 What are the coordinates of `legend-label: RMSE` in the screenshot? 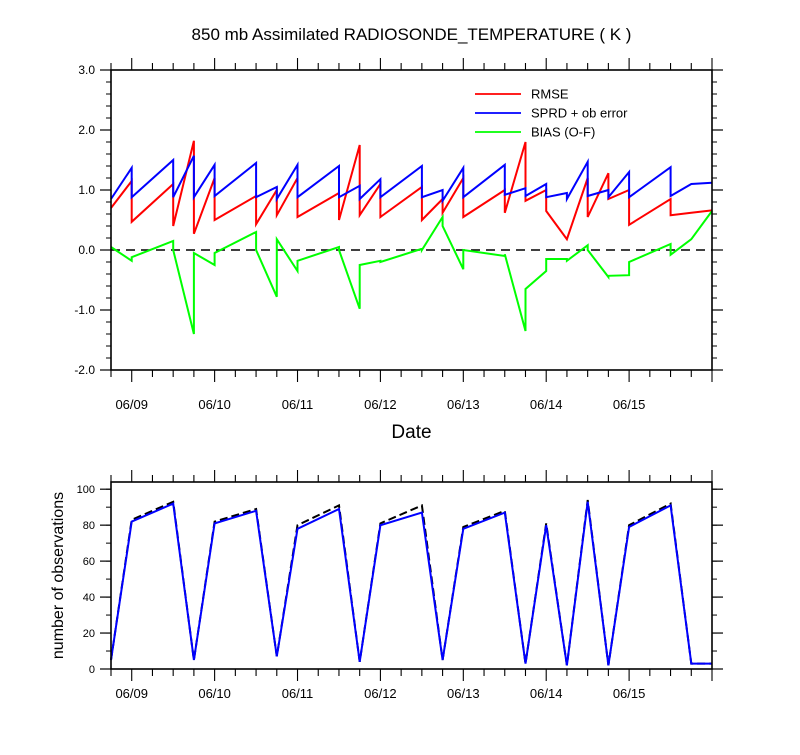 It's located at (550, 94).